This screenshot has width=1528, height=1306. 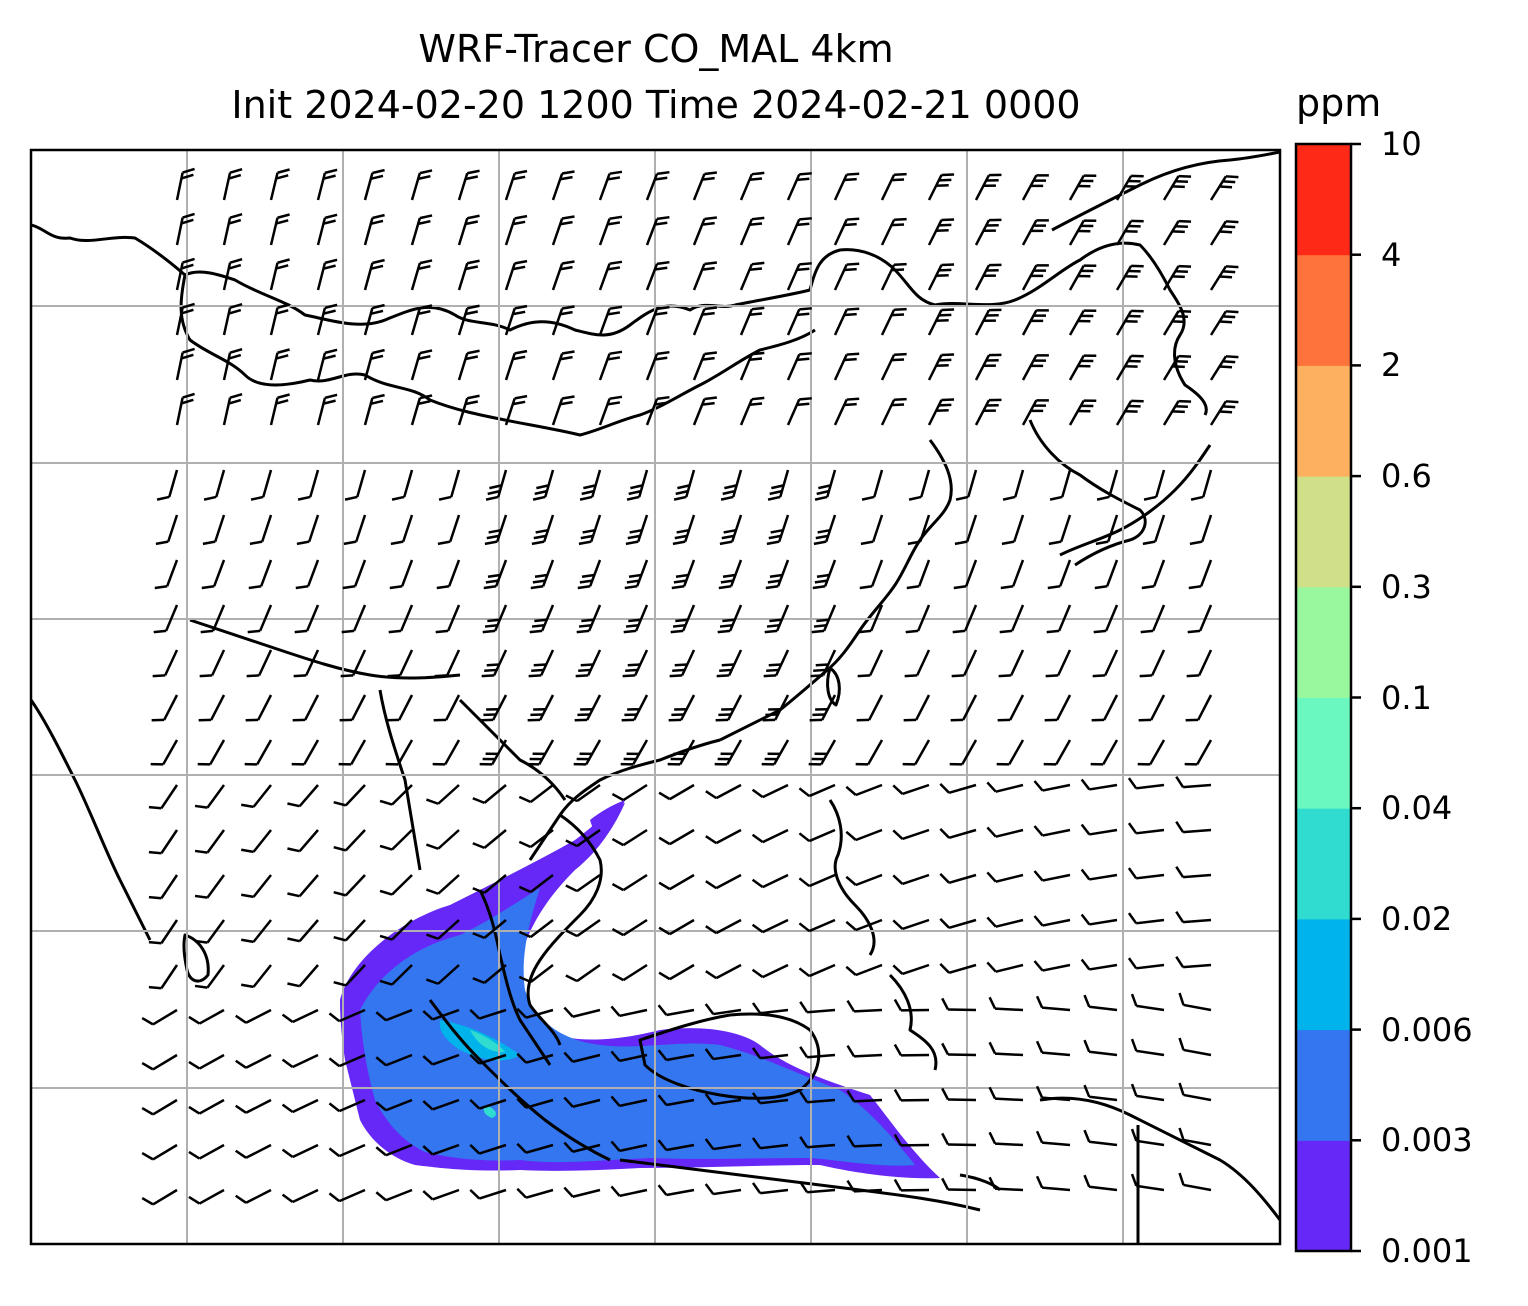 I want to click on colorbar-segment, so click(x=1323, y=1085).